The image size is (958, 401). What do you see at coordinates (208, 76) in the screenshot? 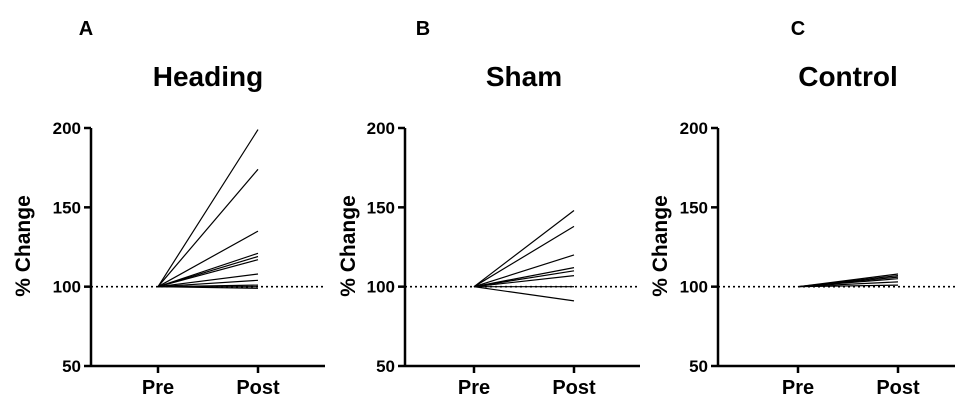
I see `chart-title: Heading` at bounding box center [208, 76].